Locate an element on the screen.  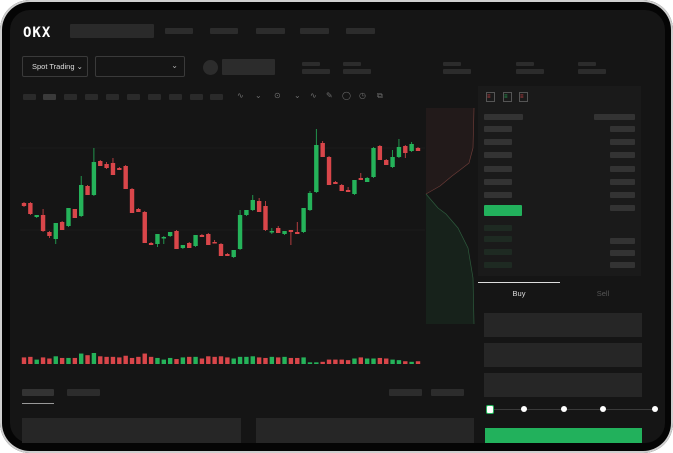
last-price is located at coordinates (503, 210).